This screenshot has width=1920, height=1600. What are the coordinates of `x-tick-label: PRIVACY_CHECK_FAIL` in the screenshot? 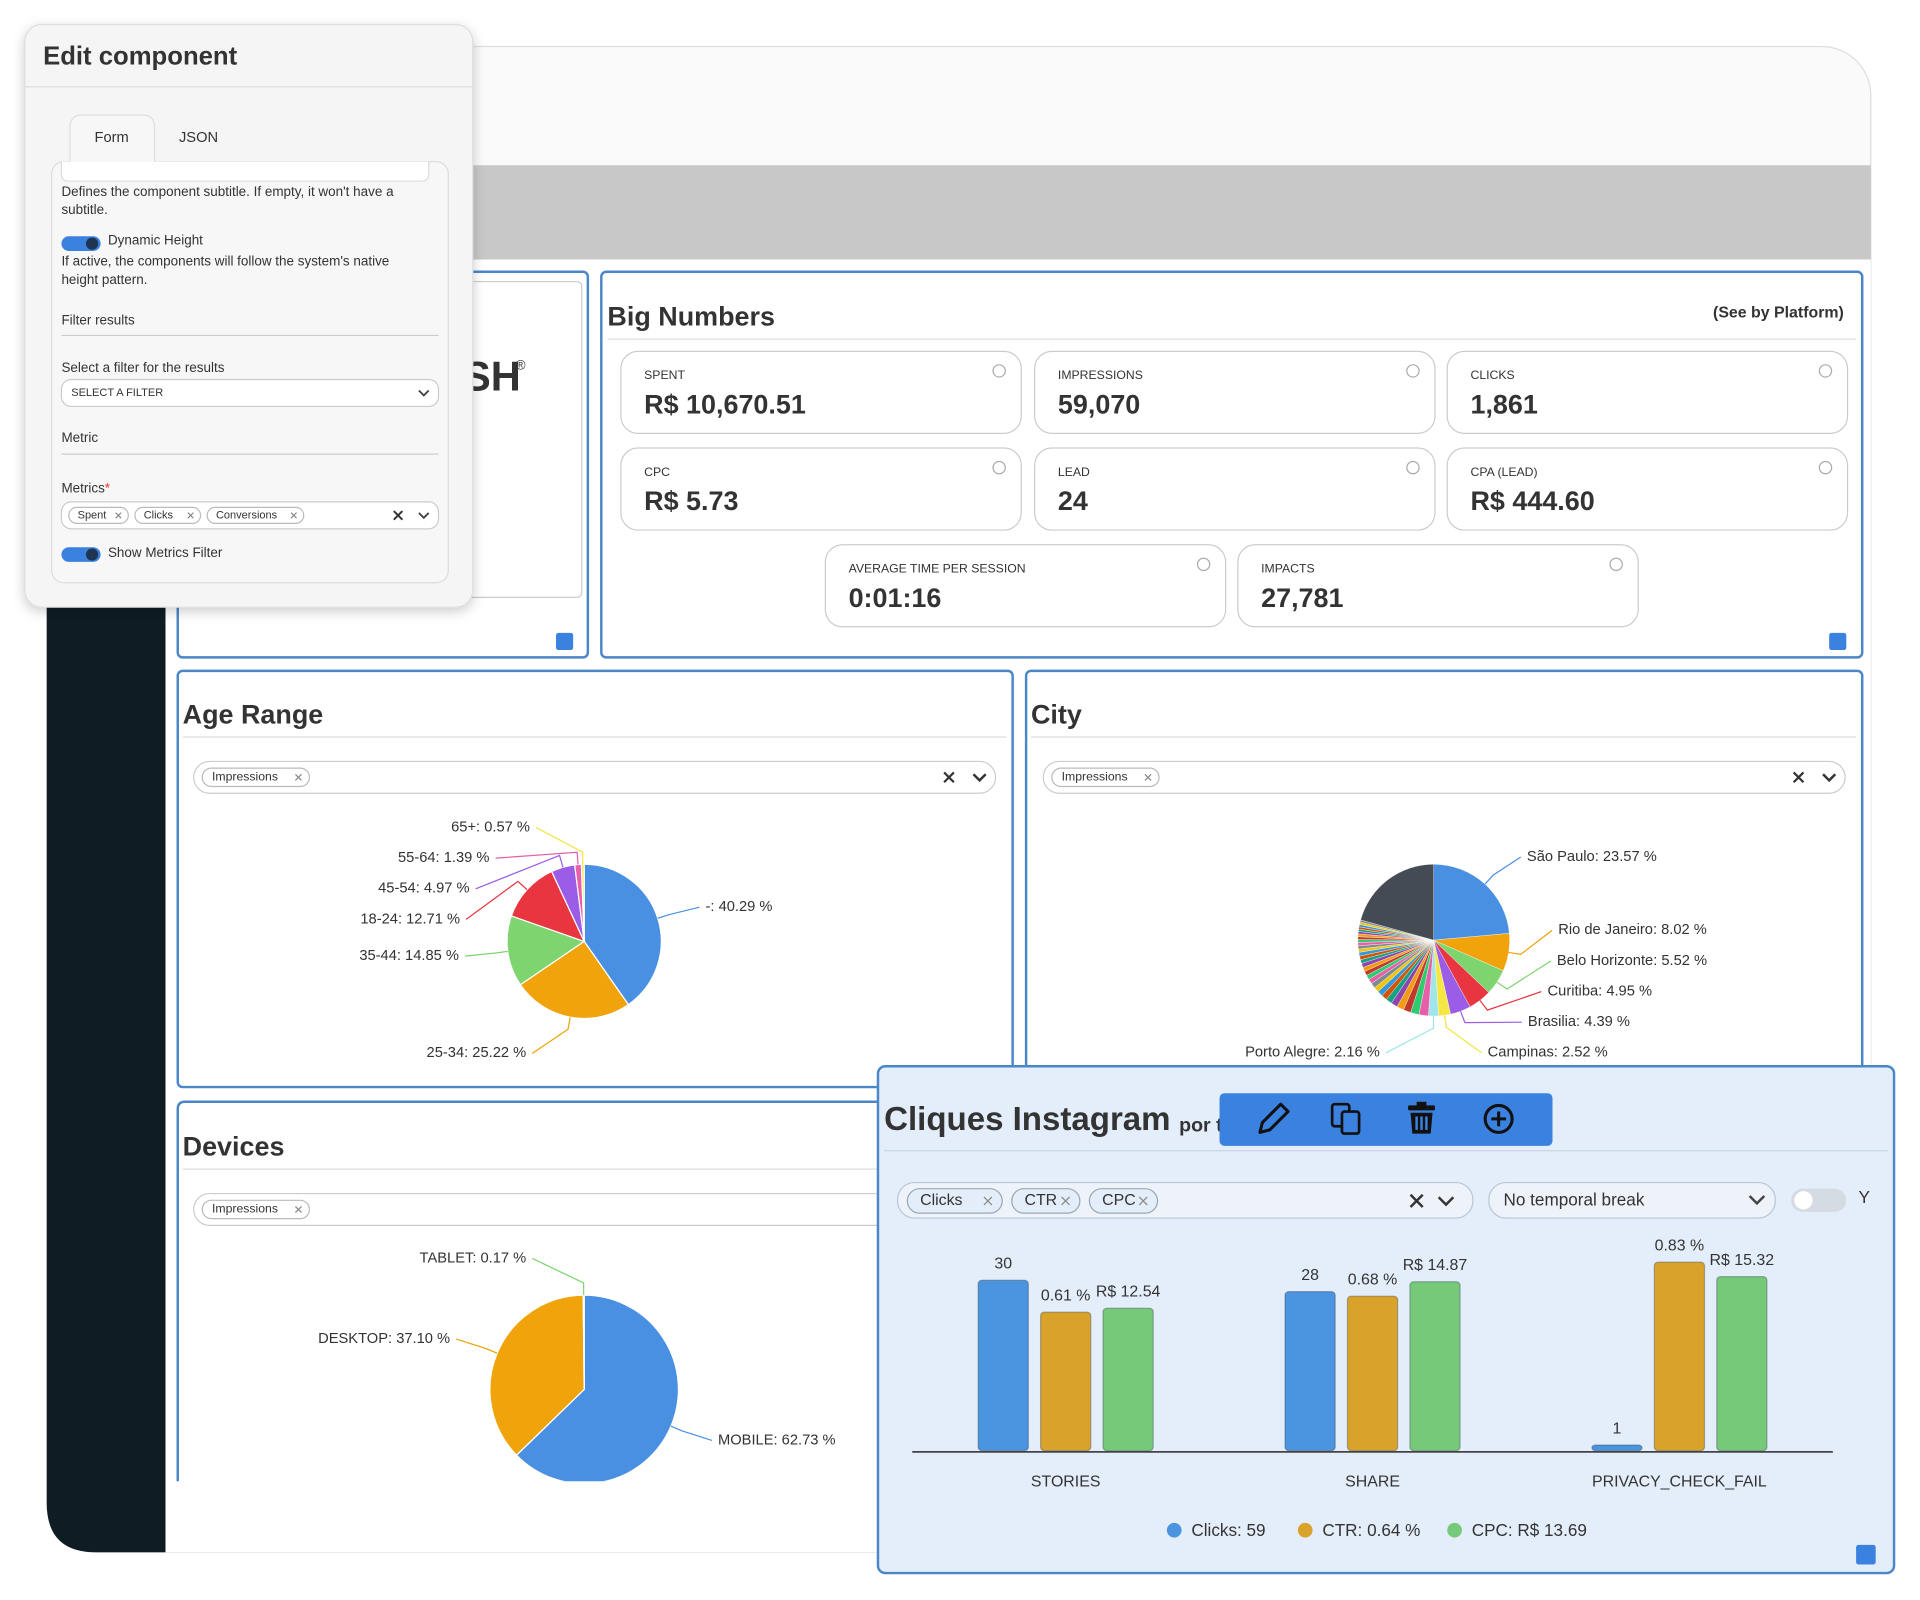 It's located at (1679, 1482).